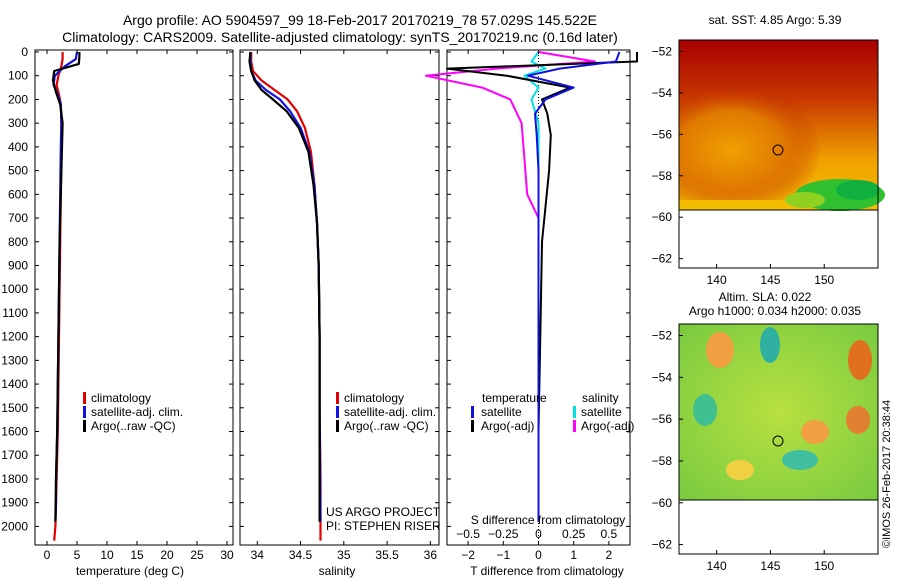 The image size is (900, 580). I want to click on sst-map-title: sat. SST: 4.85 Argo: 5.39, so click(775, 20).